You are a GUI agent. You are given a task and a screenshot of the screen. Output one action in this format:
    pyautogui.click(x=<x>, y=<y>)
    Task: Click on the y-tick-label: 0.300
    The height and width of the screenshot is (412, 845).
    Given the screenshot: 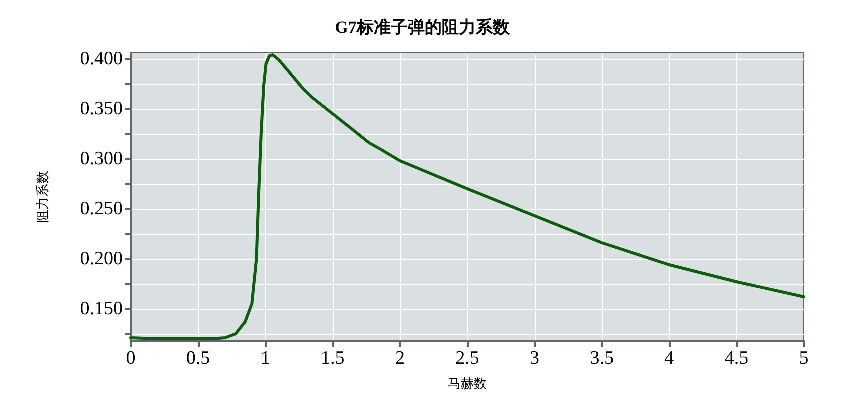 What is the action you would take?
    pyautogui.click(x=101, y=159)
    